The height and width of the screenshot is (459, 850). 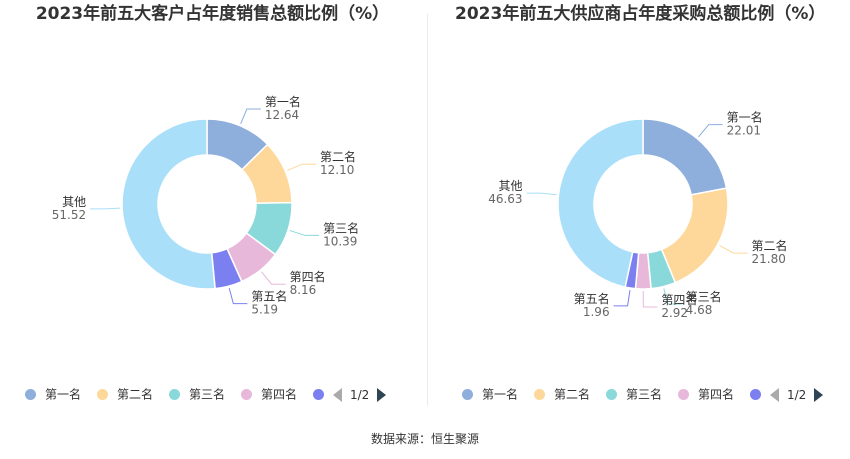 I want to click on slice-value-label: 46.63, so click(x=505, y=199).